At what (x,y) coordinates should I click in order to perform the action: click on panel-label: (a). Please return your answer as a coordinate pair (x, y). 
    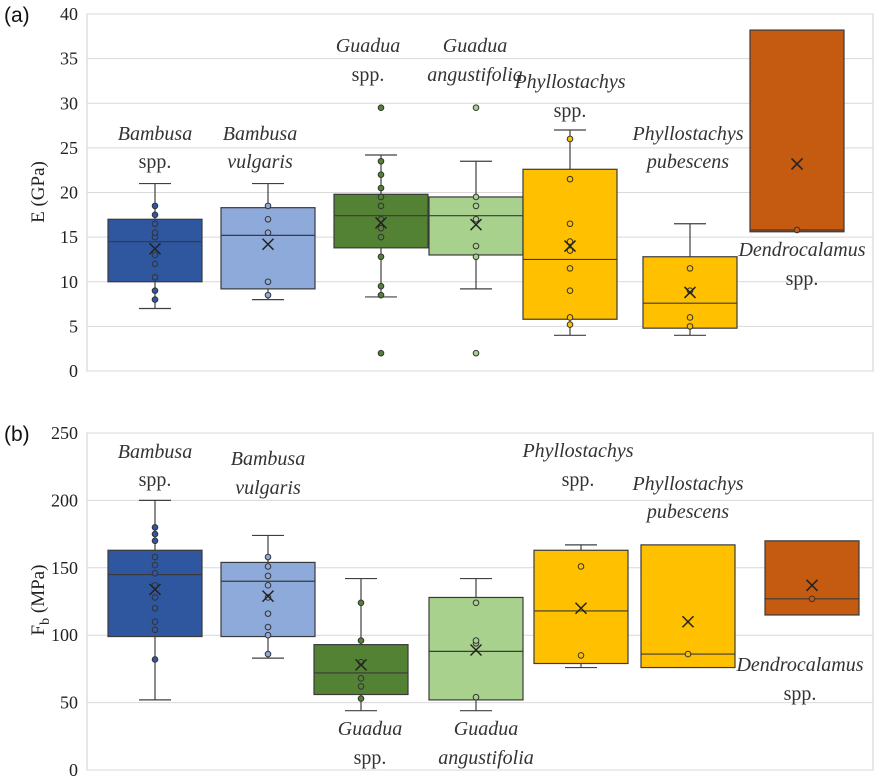
    Looking at the image, I should click on (17, 15).